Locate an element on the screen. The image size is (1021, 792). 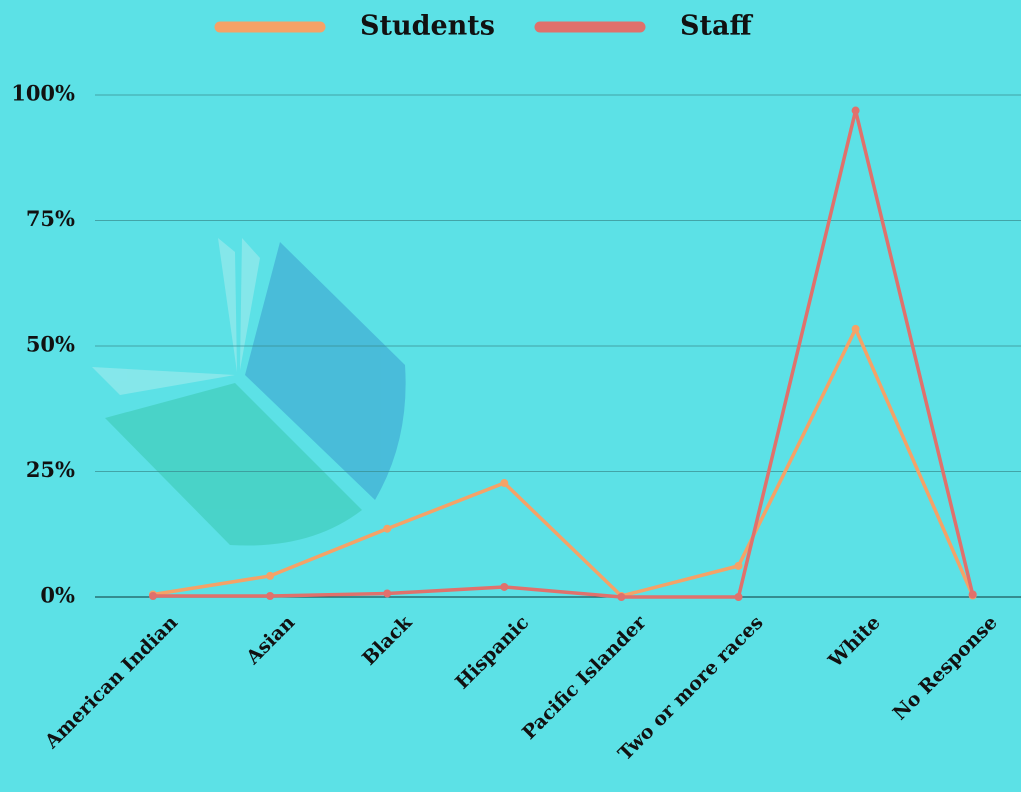
y-tick-label: 25% is located at coordinates (50, 469).